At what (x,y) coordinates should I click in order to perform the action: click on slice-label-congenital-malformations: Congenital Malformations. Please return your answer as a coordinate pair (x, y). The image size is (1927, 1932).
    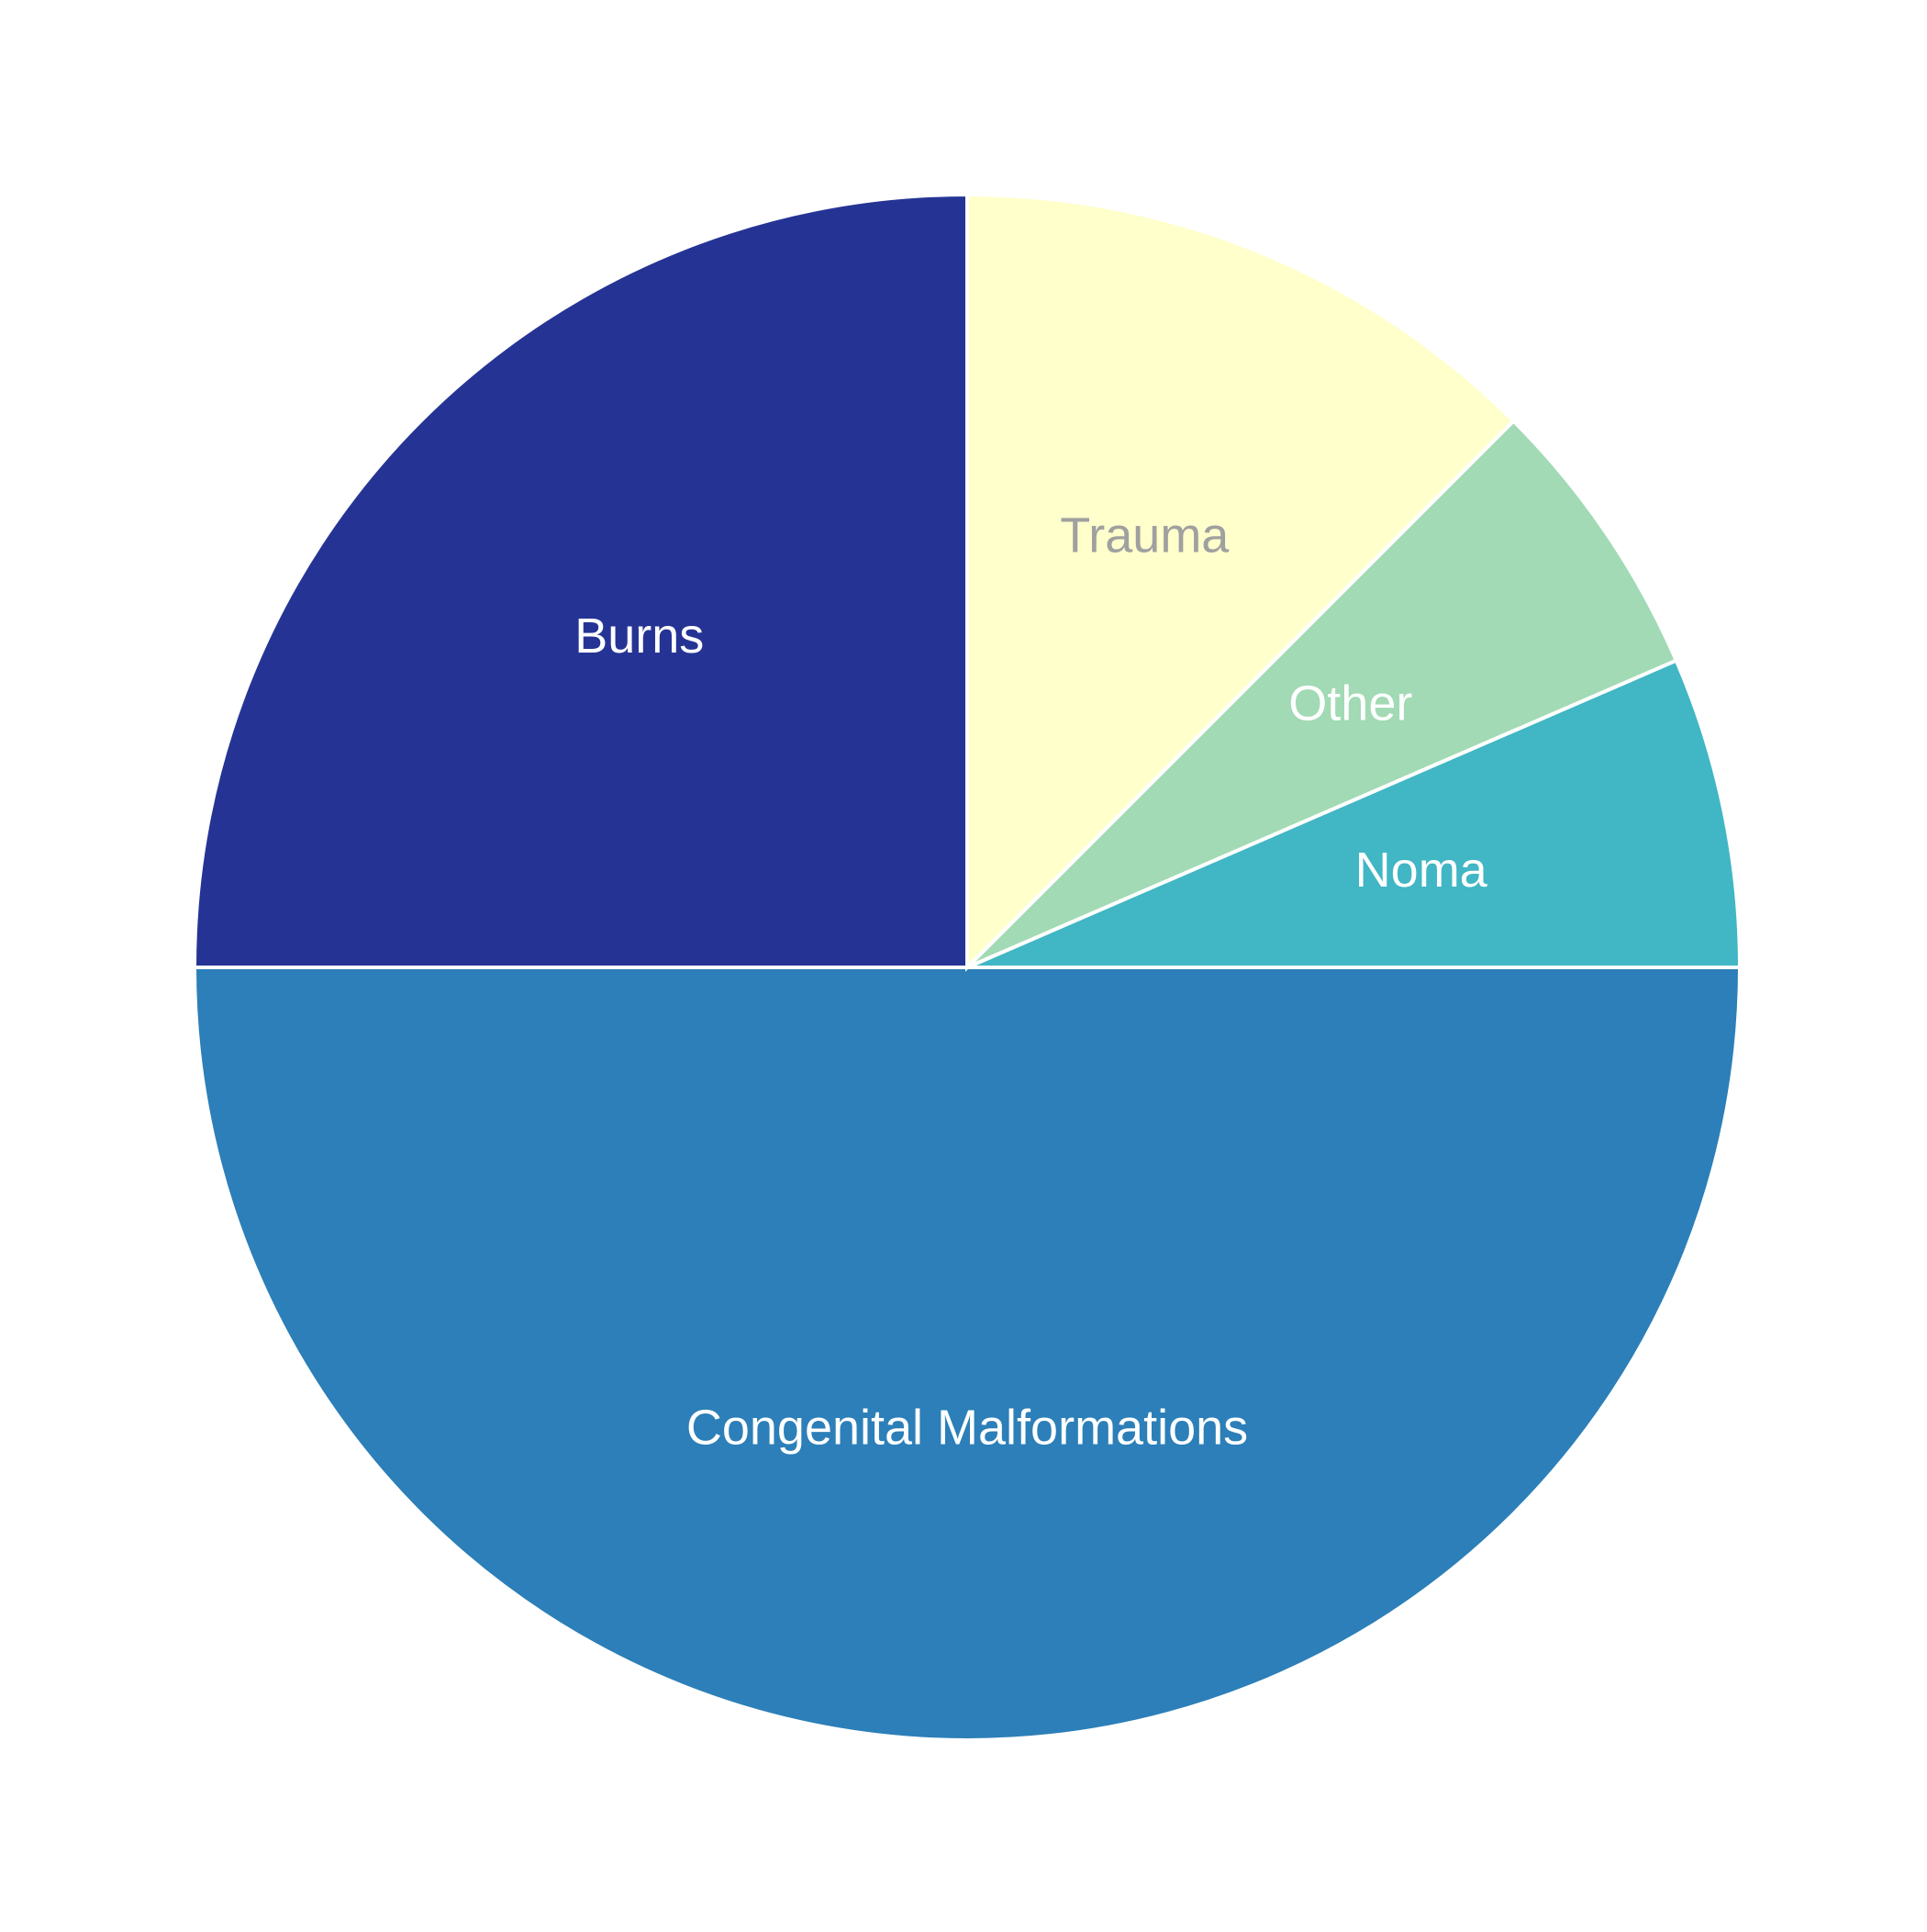
    Looking at the image, I should click on (967, 1427).